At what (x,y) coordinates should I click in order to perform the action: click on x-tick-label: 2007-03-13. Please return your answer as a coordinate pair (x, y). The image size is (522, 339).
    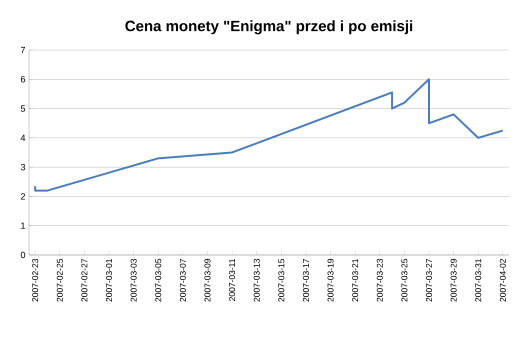
    Looking at the image, I should click on (257, 280).